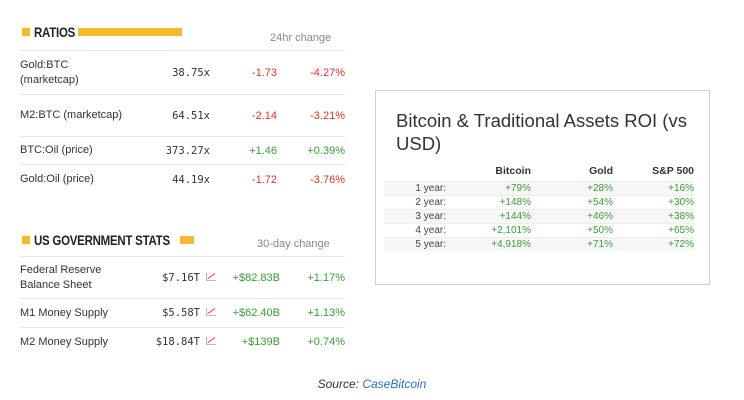  I want to click on roi-period: 4 year:, so click(415, 230).